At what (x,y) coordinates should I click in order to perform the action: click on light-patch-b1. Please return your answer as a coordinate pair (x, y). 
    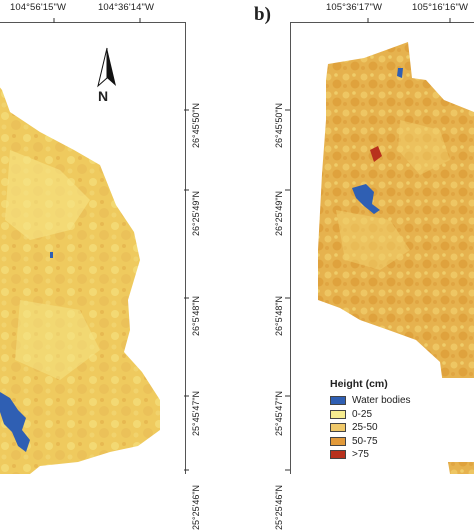
    Looking at the image, I should click on (373, 240).